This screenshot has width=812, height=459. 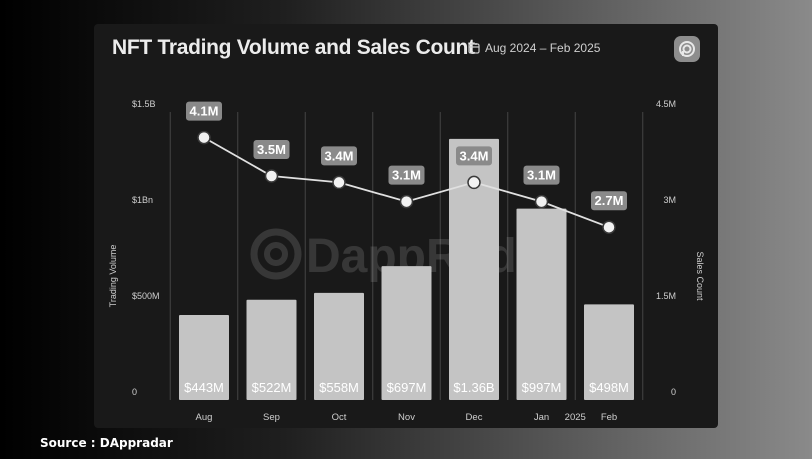 What do you see at coordinates (474, 417) in the screenshot?
I see `x-tick-label: Dec` at bounding box center [474, 417].